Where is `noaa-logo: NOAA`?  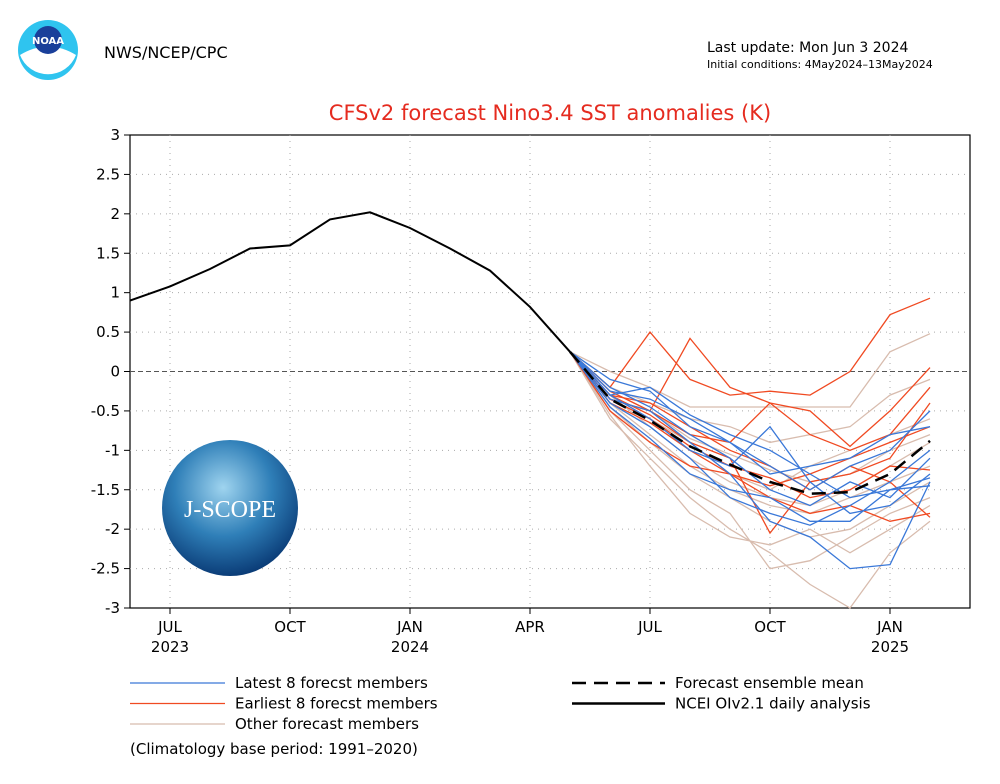 noaa-logo: NOAA is located at coordinates (48, 50).